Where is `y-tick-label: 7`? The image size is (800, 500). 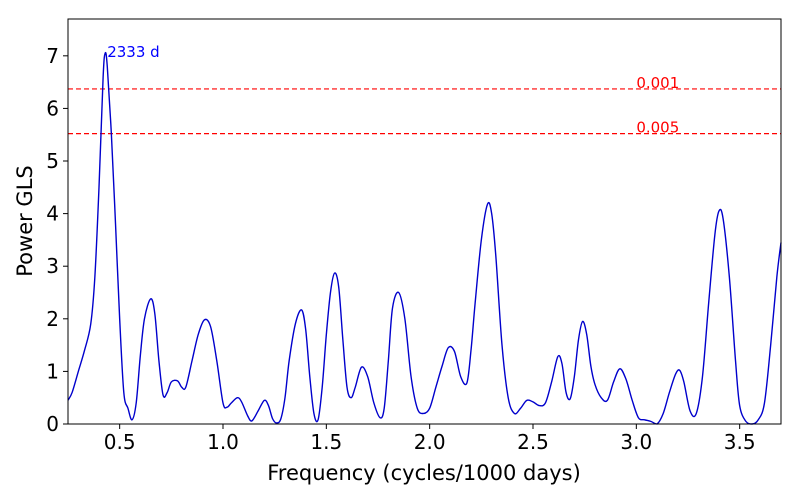
y-tick-label: 7 is located at coordinates (52, 56).